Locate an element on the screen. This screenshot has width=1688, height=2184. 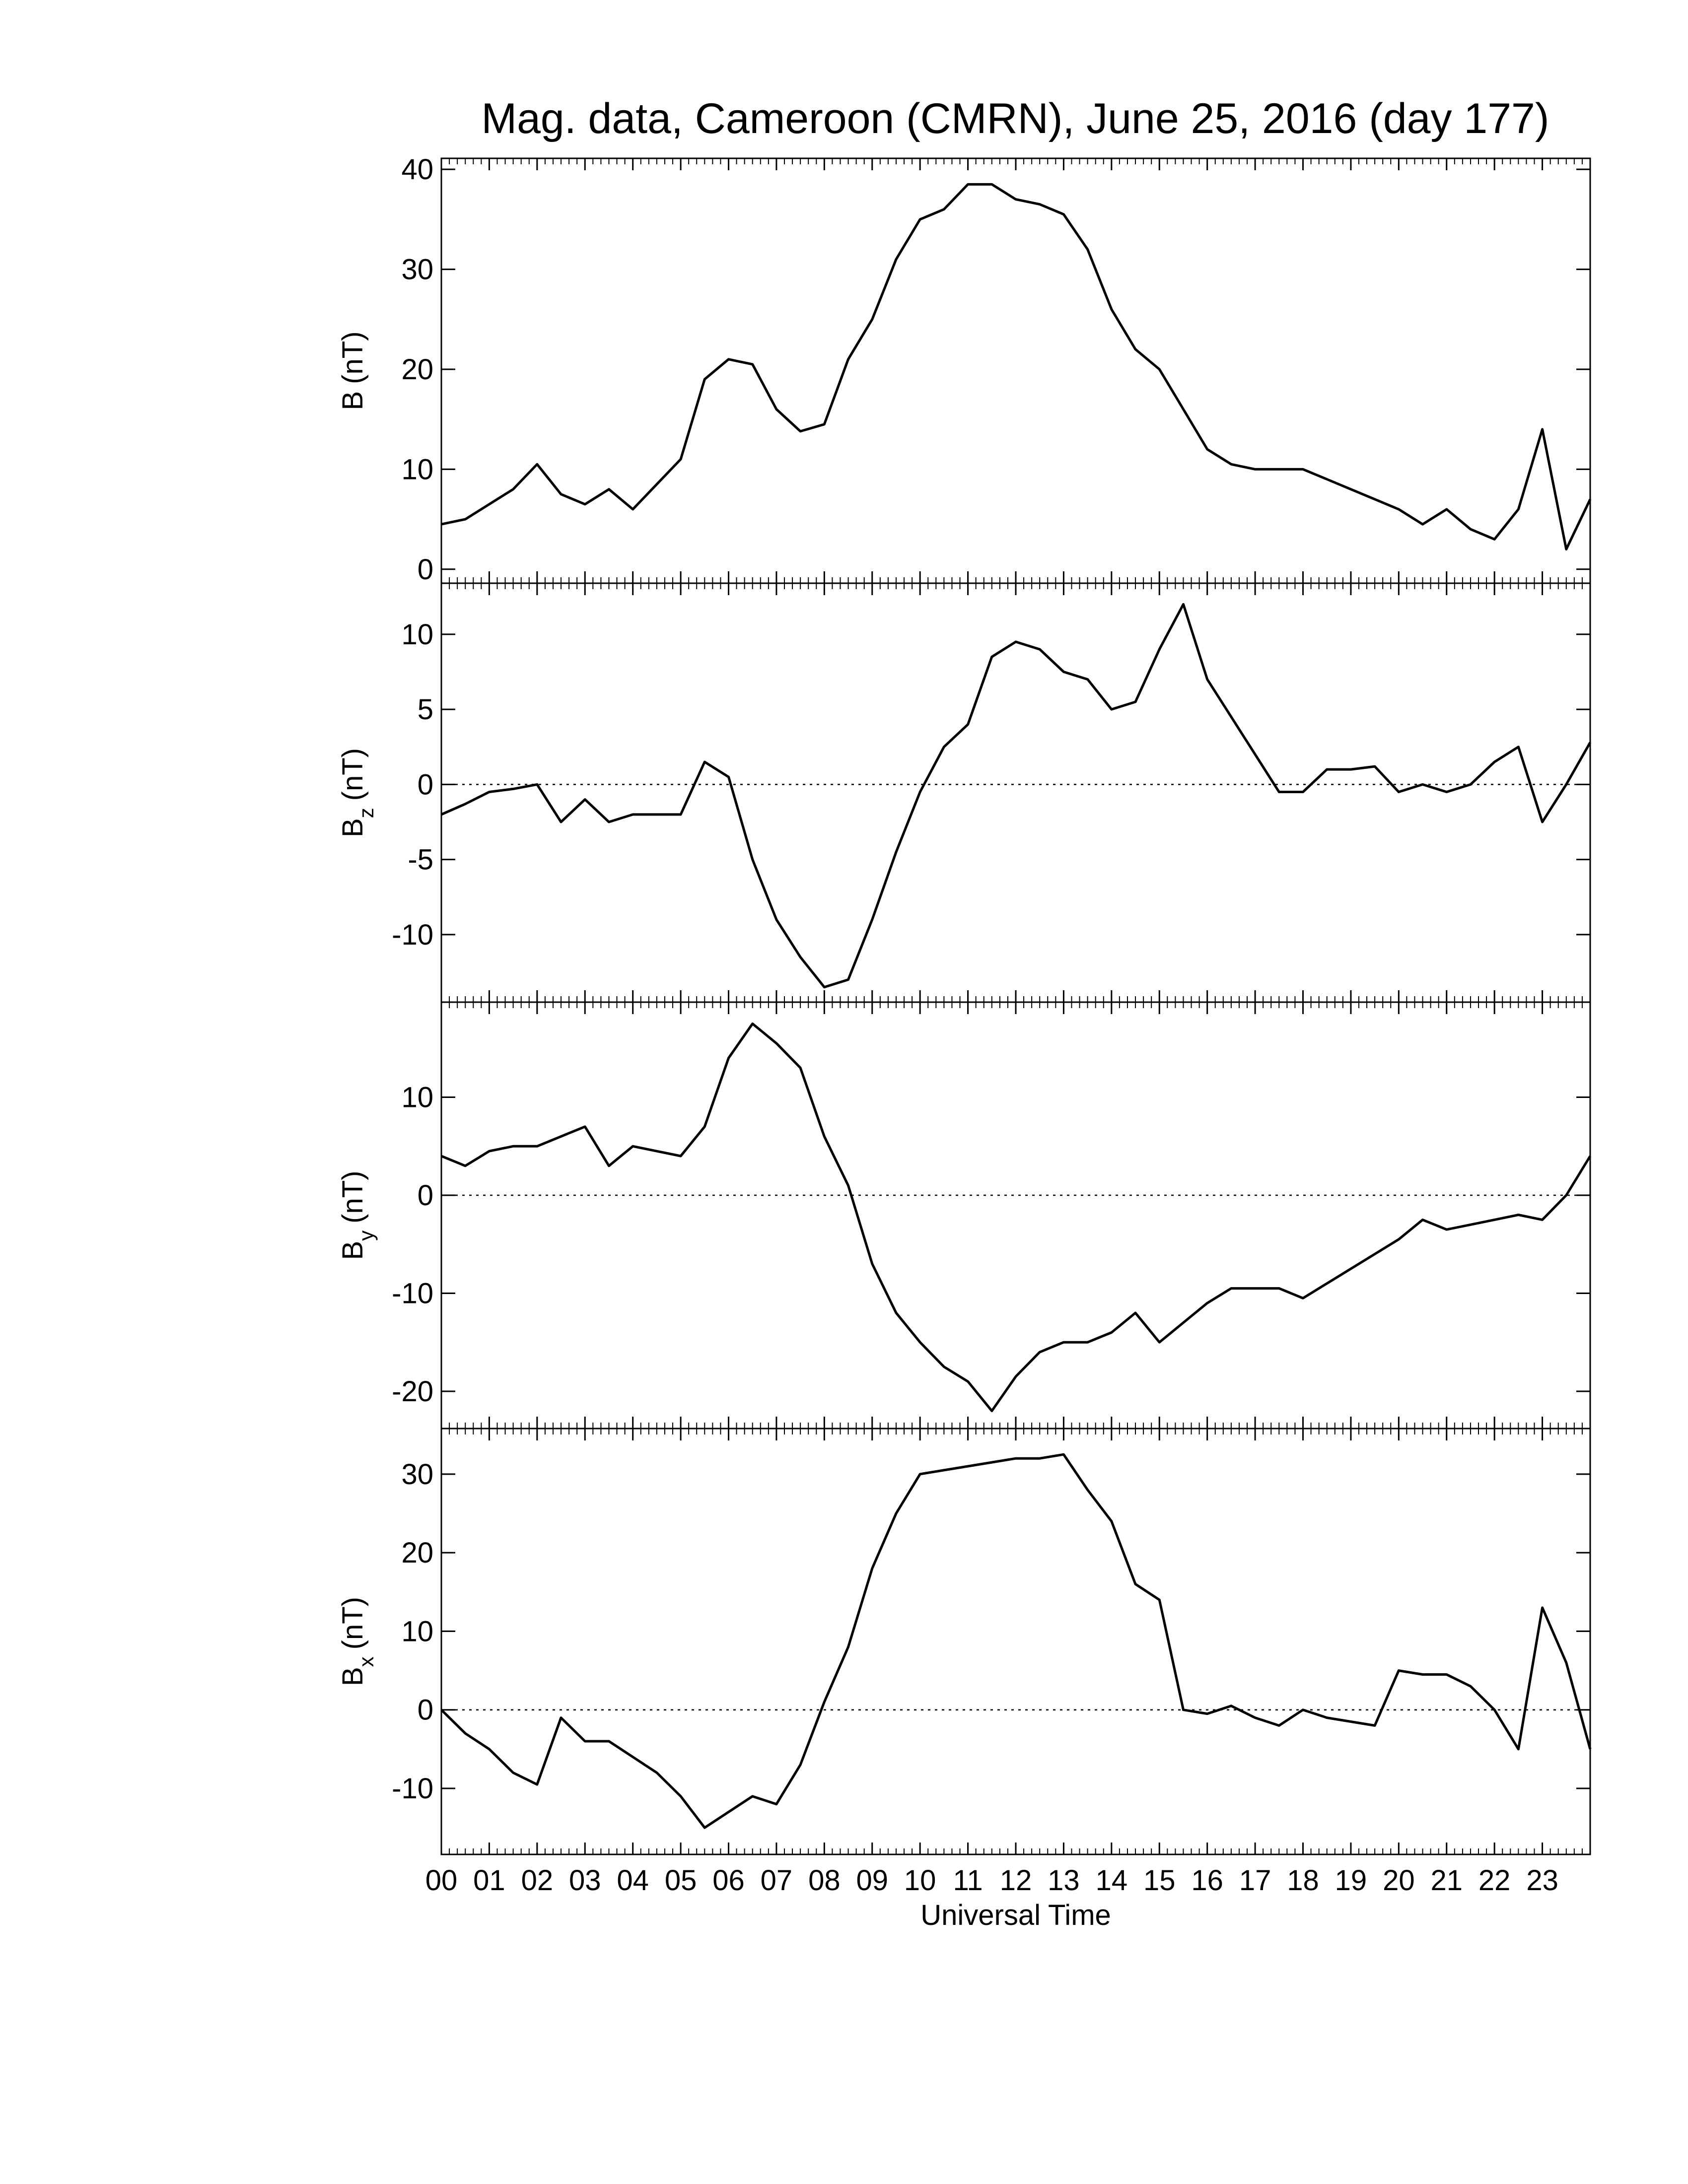
x-tick-label: 19 is located at coordinates (1351, 1880).